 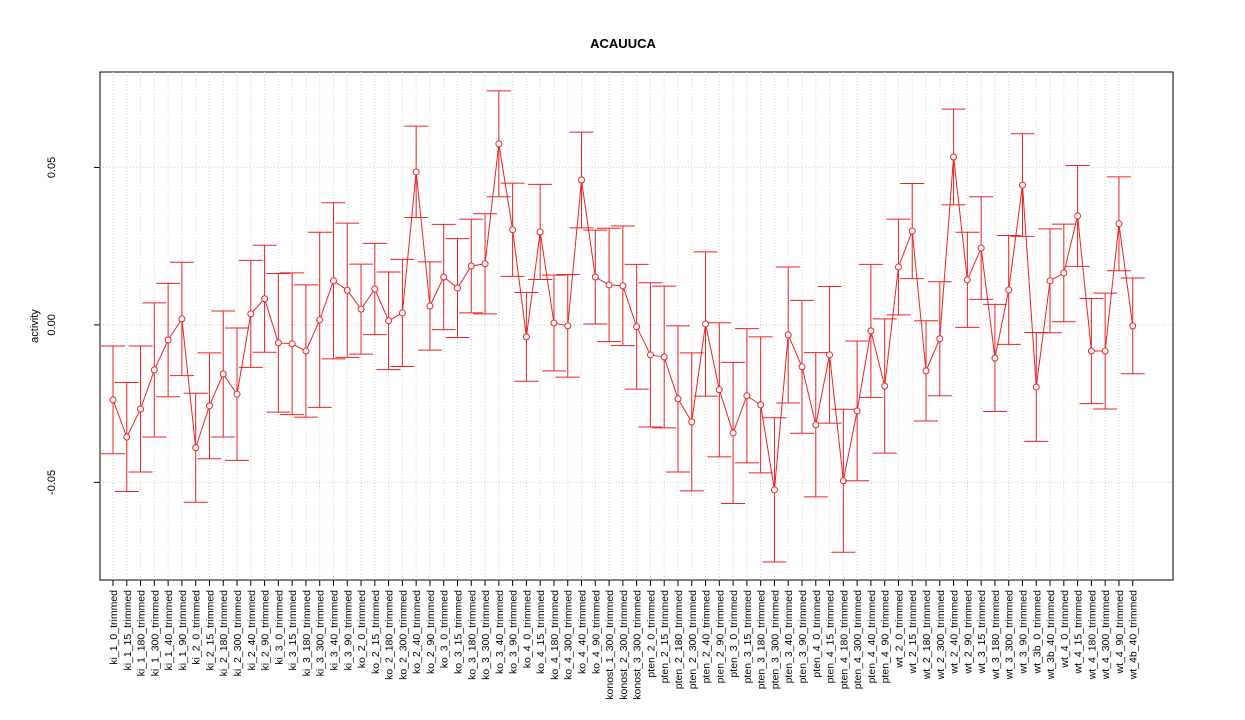 What do you see at coordinates (1065, 629) in the screenshot?
I see `x-tick-label: wt_4_0_trimmed` at bounding box center [1065, 629].